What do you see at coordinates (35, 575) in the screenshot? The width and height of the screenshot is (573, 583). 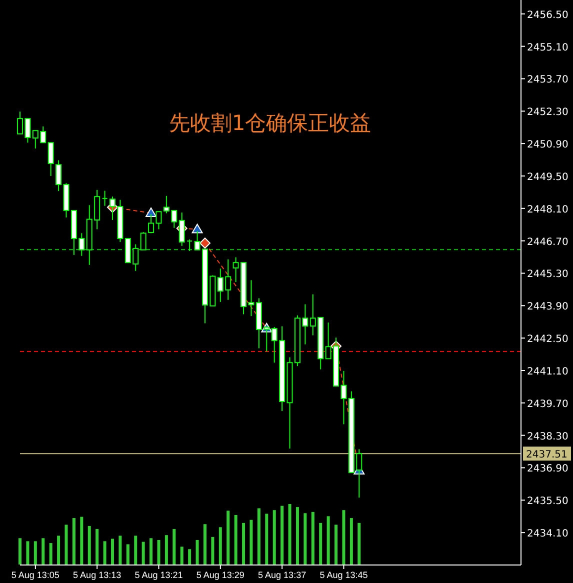 I see `x-tick-label: 5 Aug 13:05` at bounding box center [35, 575].